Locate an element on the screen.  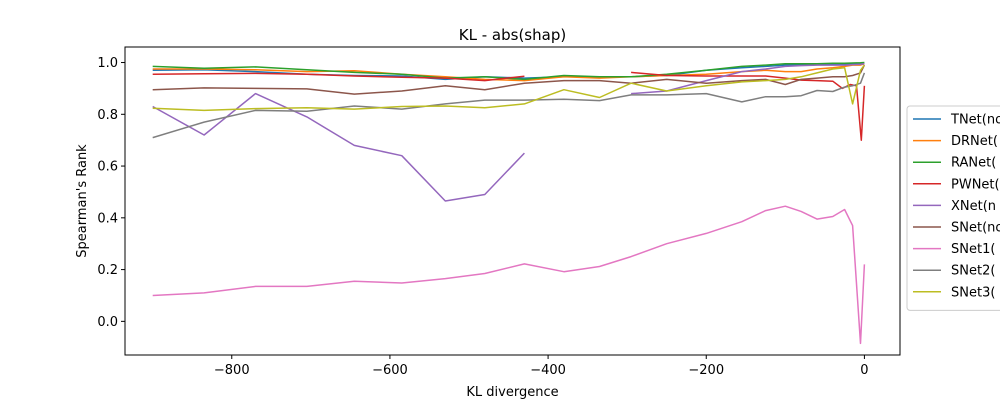
series-line-3-seg0 is located at coordinates (338, 77).